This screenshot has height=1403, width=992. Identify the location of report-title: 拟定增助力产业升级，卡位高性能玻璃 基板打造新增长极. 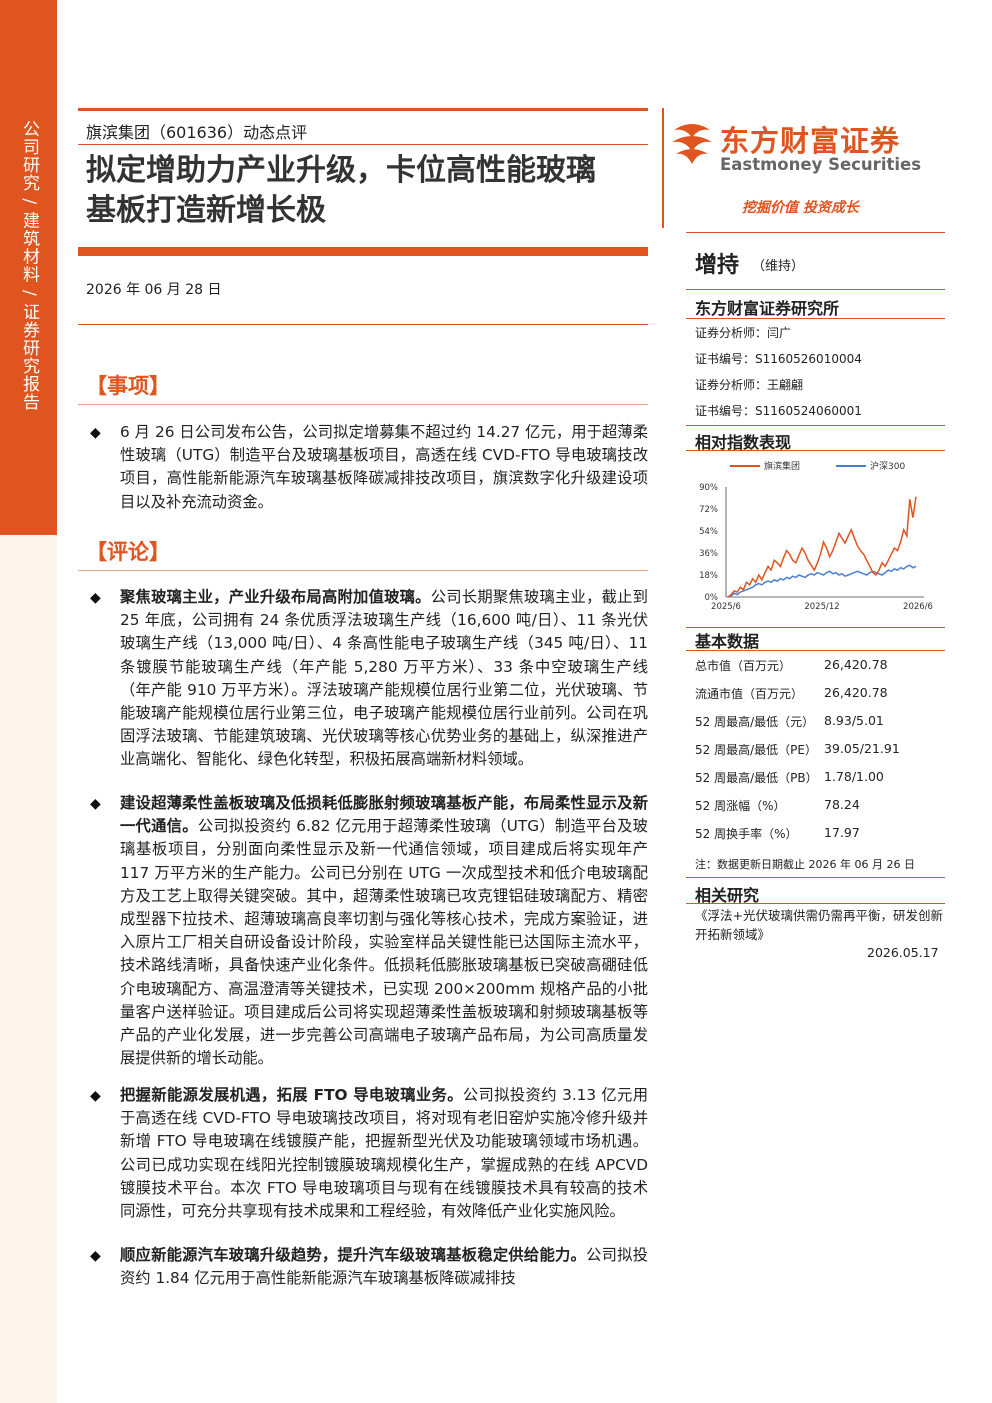
(363, 213).